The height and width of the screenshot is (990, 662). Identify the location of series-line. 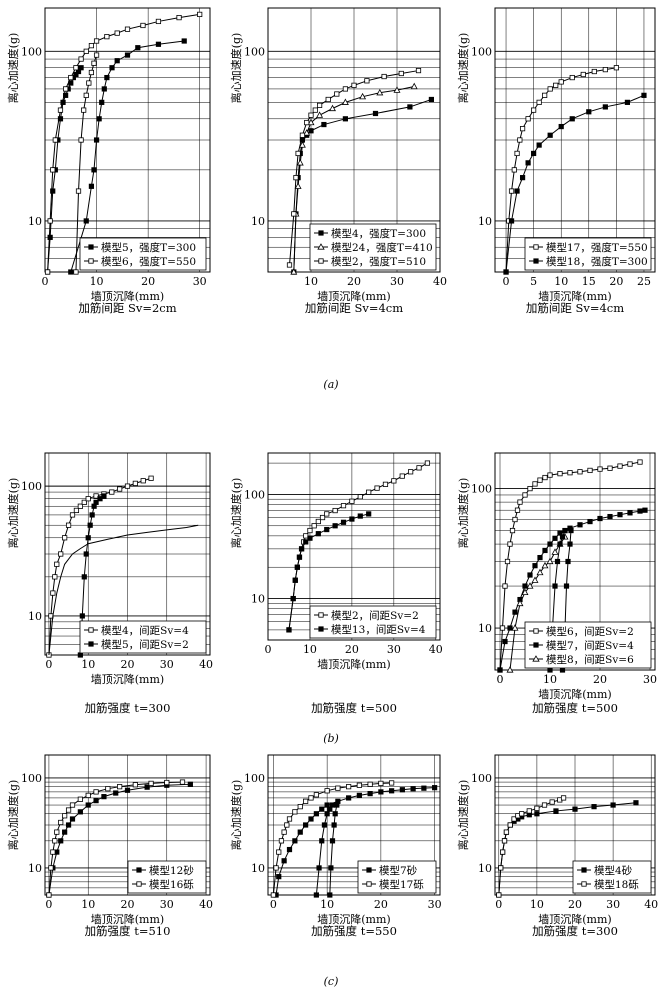
(123, 143).